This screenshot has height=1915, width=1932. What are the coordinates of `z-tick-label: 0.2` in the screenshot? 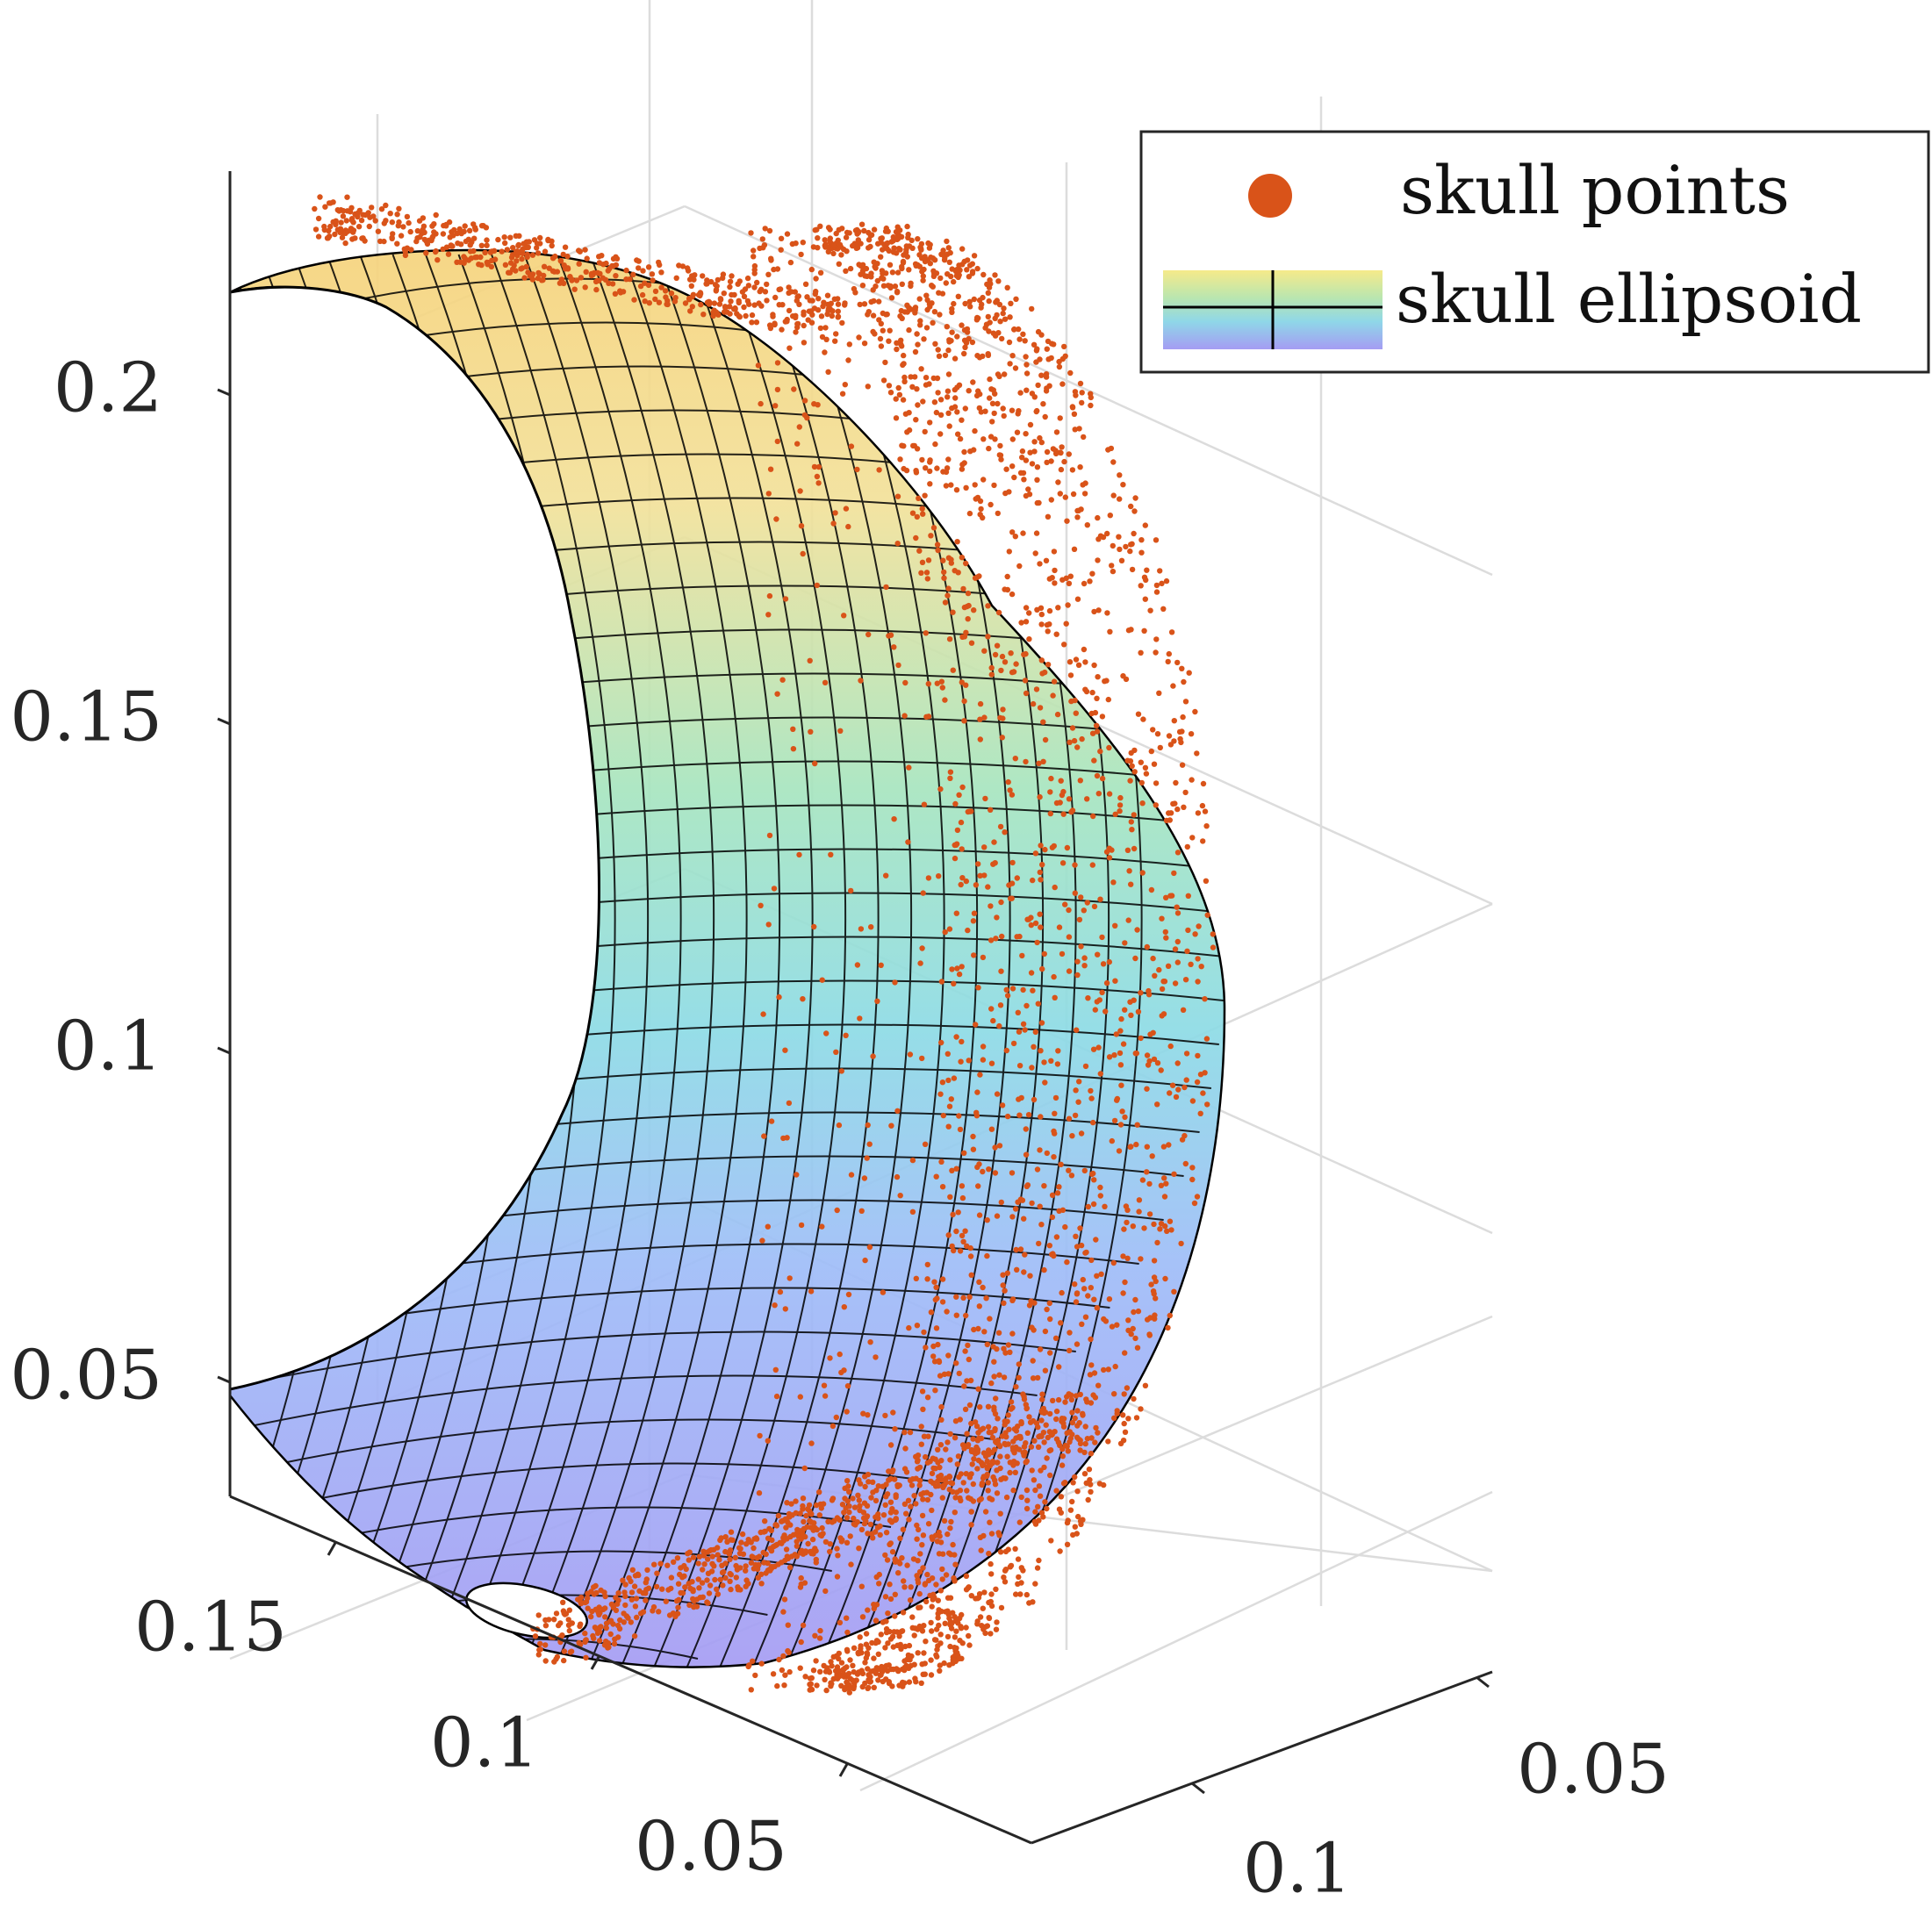 It's located at (108, 388).